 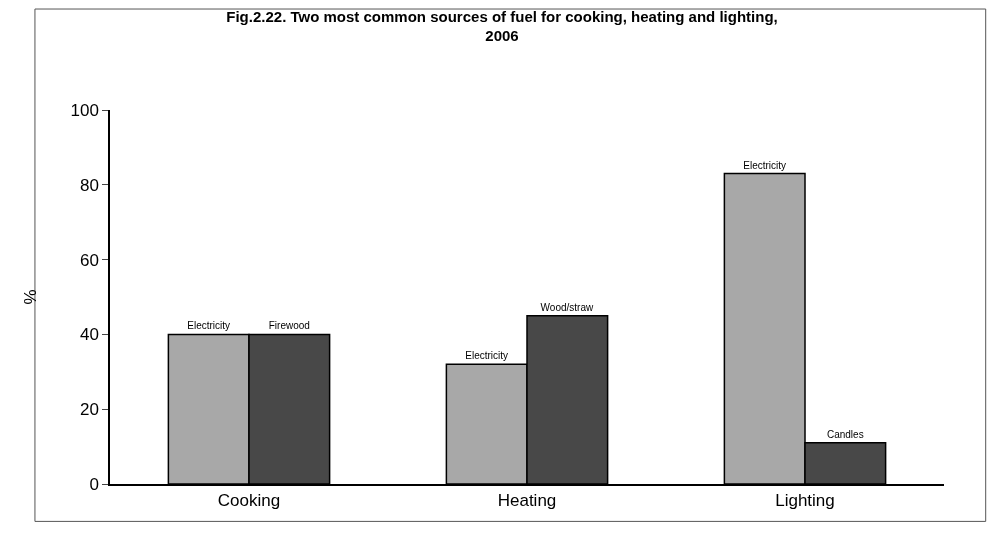 I want to click on data-label: Wood/straw, so click(x=567, y=307).